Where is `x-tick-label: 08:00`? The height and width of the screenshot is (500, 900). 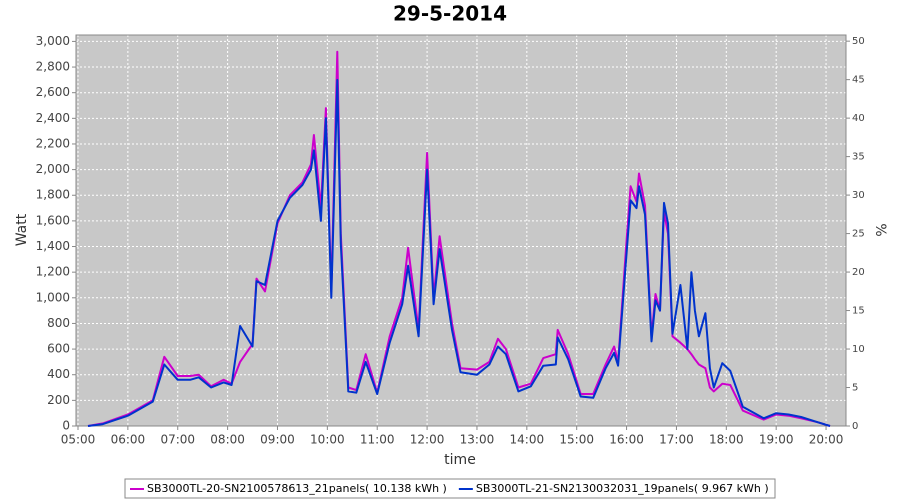 x-tick-label: 08:00 is located at coordinates (227, 440).